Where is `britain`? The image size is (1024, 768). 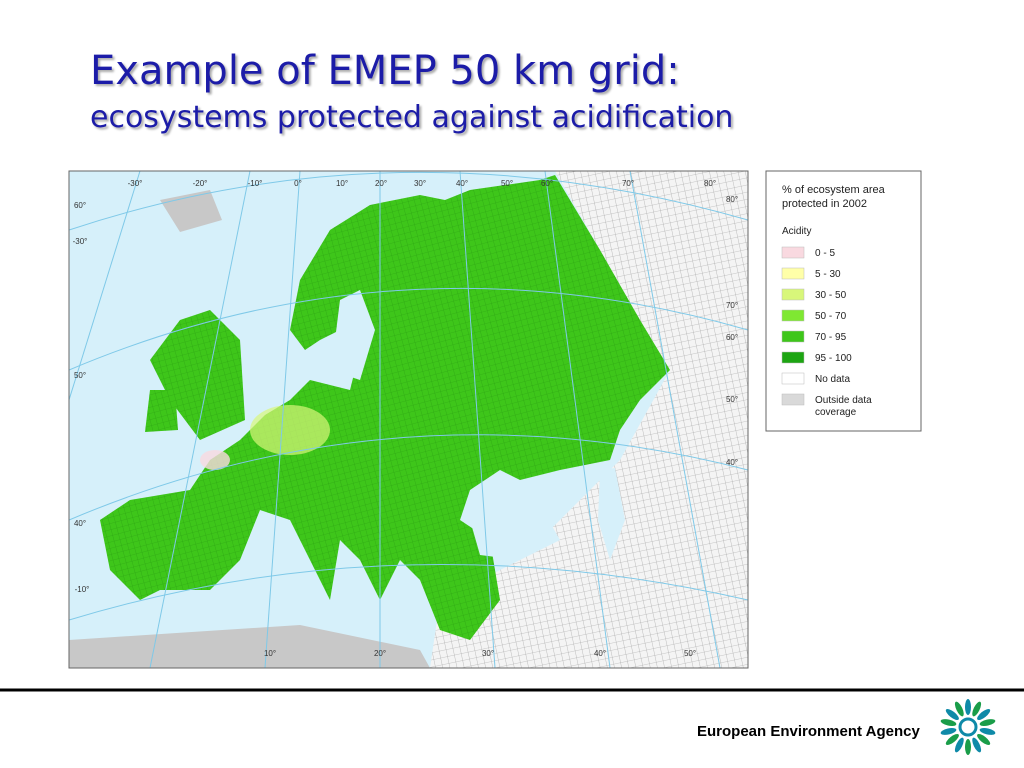 britain is located at coordinates (197, 375).